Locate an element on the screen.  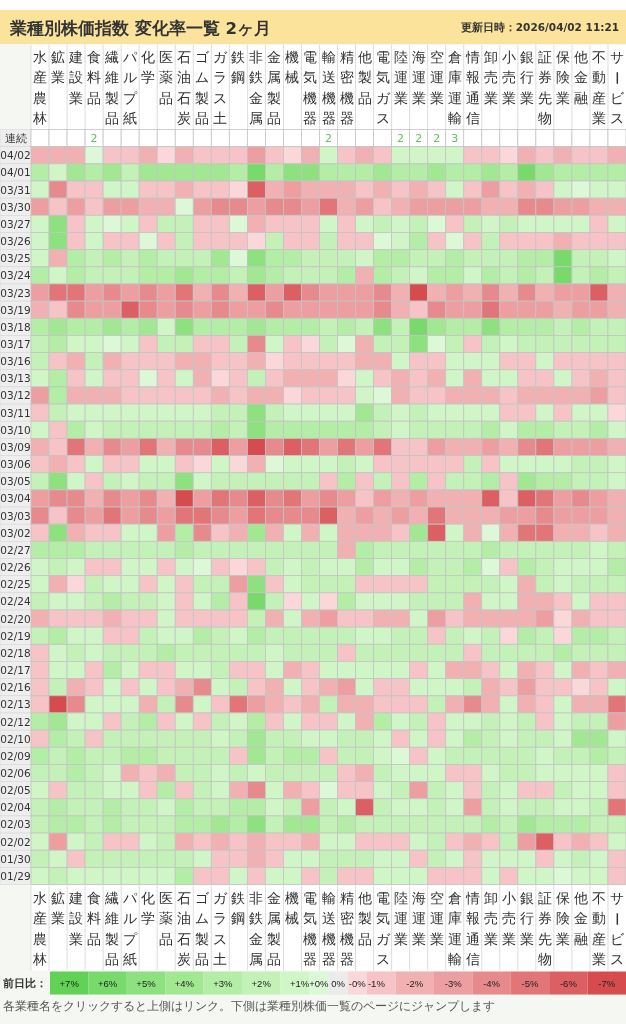
y-tick-label: 03/19 is located at coordinates (15, 309).